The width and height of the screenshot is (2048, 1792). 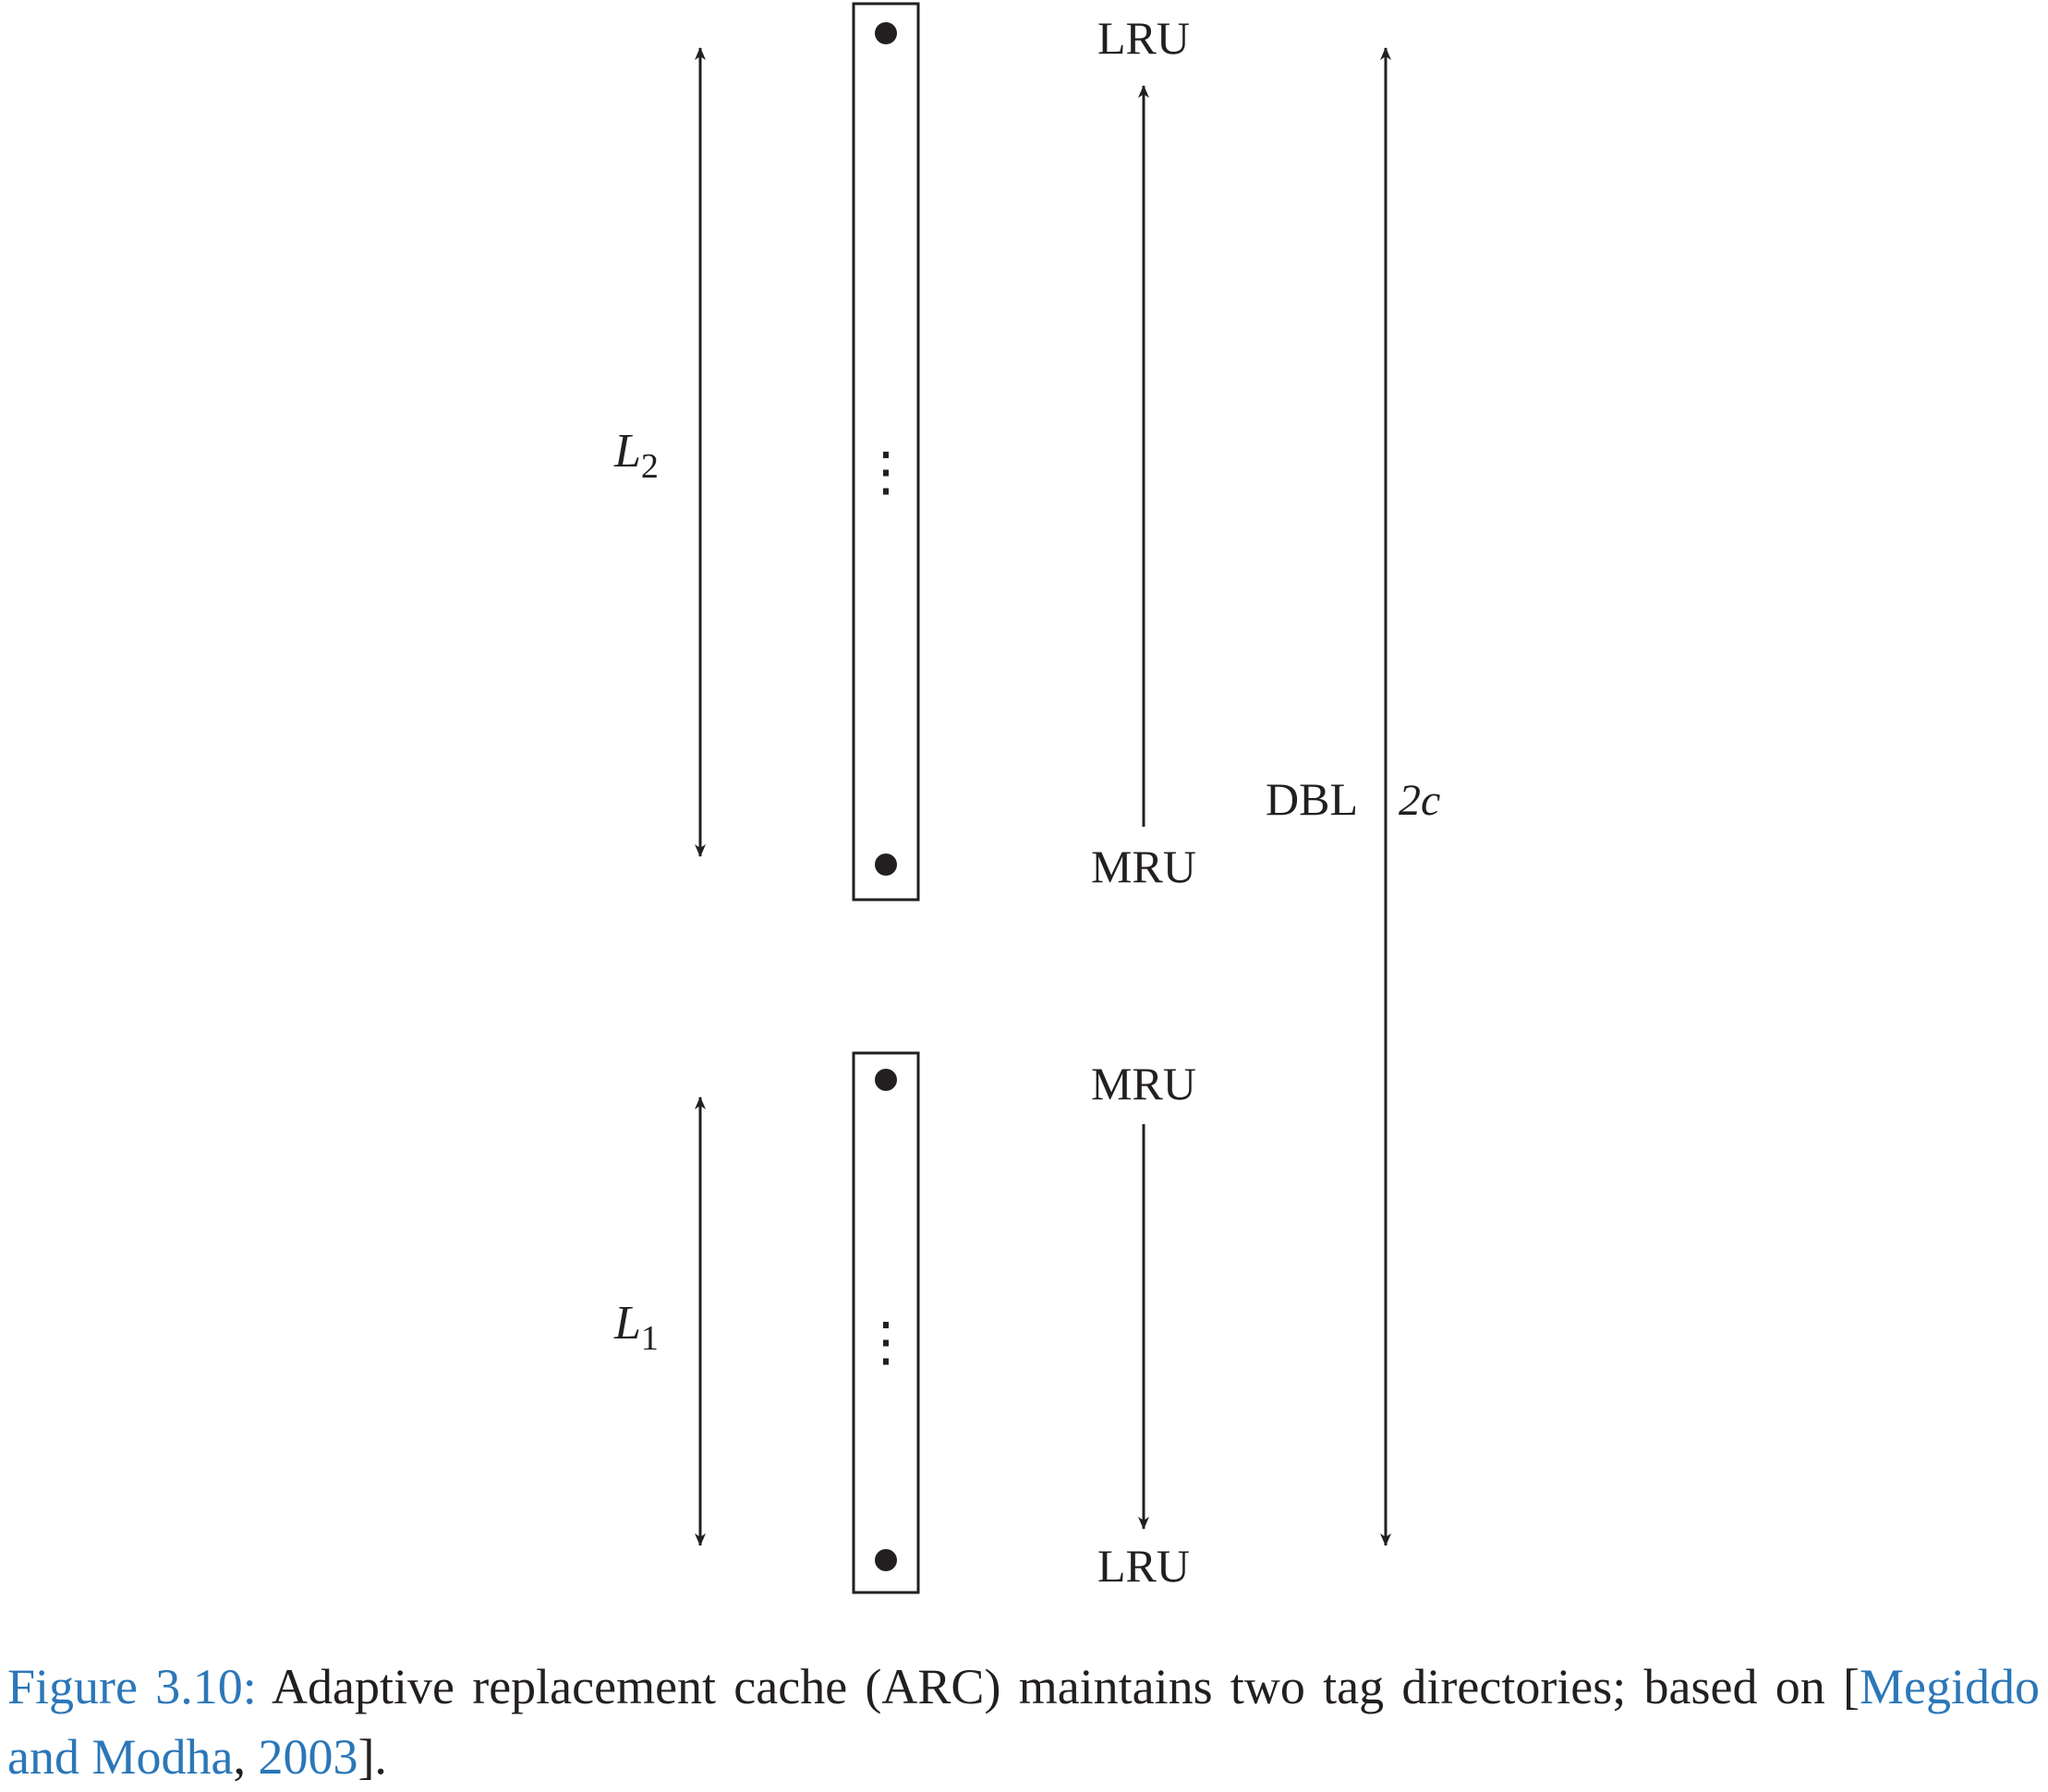 What do you see at coordinates (886, 1080) in the screenshot?
I see `l1-top-entry-dot` at bounding box center [886, 1080].